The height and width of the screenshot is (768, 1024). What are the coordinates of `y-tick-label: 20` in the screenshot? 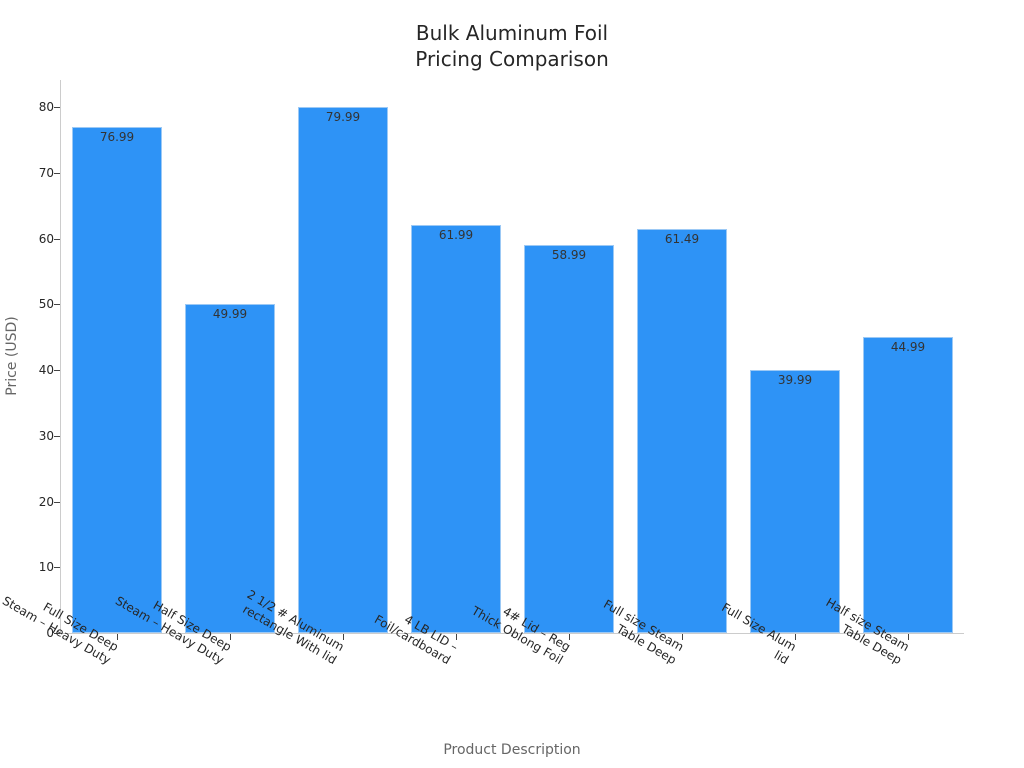 It's located at (46, 501).